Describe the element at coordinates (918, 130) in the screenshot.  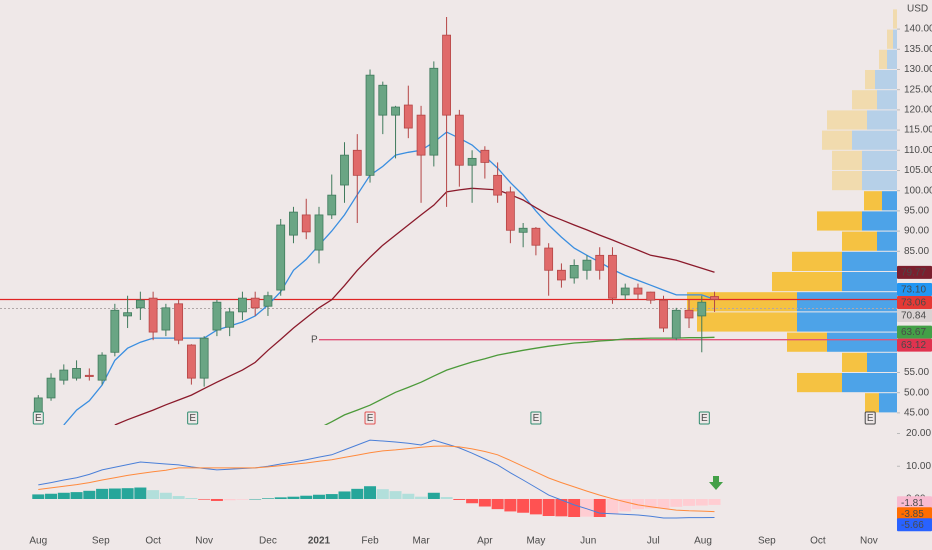
I see `y-tick-label: 115.00` at that location.